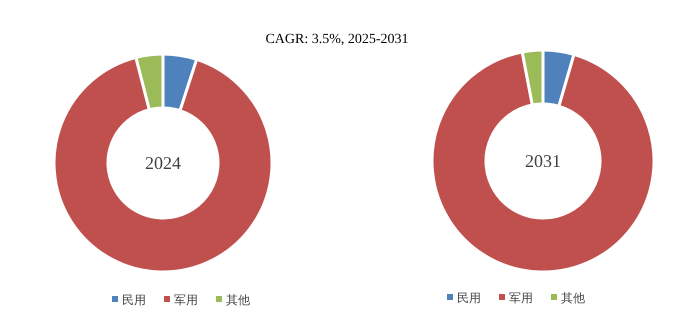 The width and height of the screenshot is (697, 321). Describe the element at coordinates (163, 163) in the screenshot. I see `text: 2024` at that location.